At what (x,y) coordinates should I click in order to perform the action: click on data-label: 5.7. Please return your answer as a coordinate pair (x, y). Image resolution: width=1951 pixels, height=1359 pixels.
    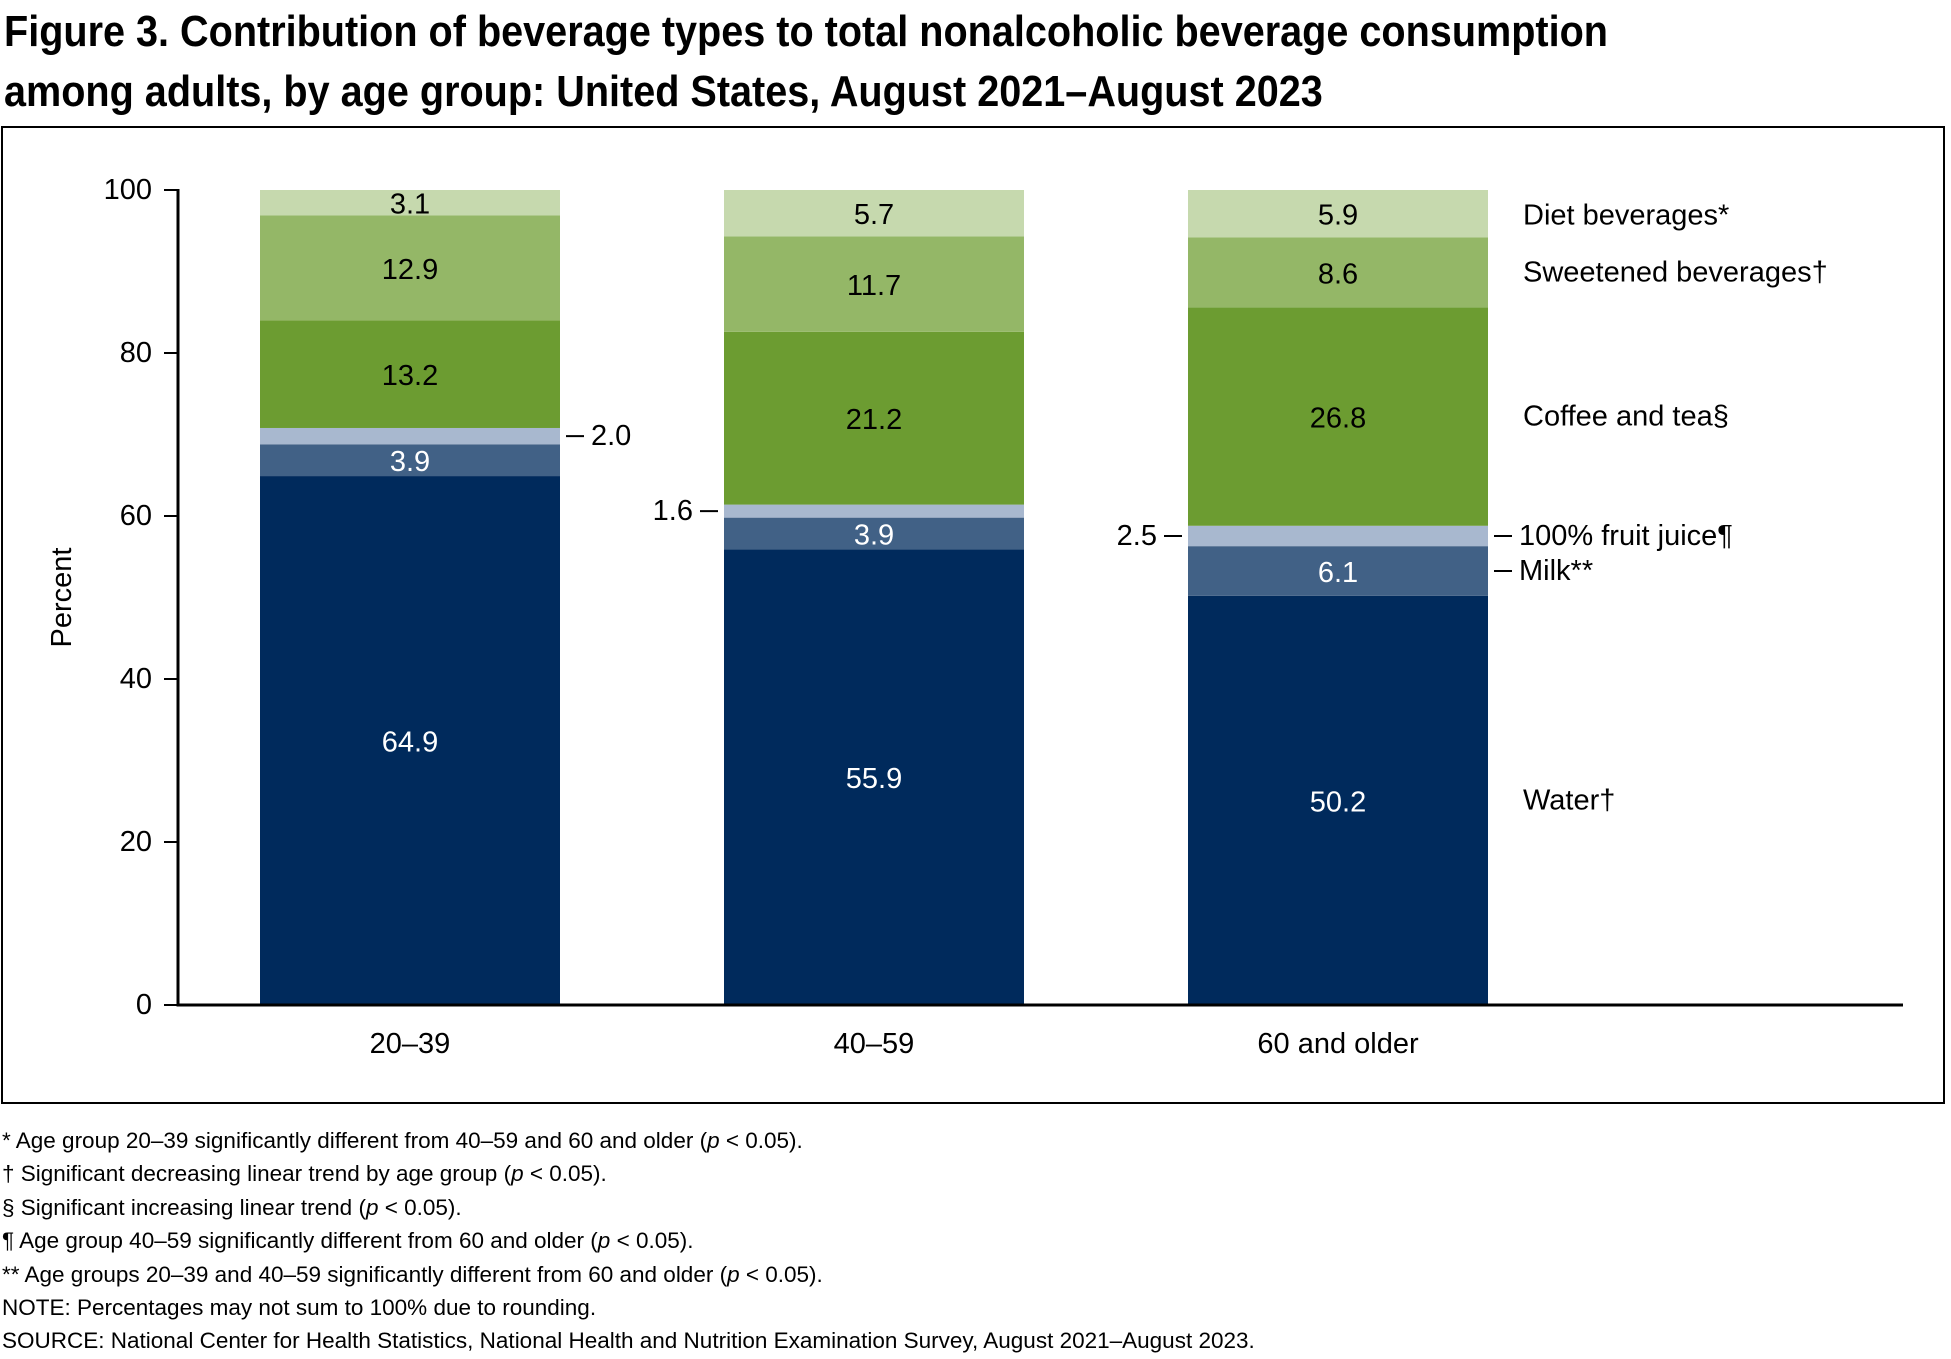
    Looking at the image, I should click on (874, 215).